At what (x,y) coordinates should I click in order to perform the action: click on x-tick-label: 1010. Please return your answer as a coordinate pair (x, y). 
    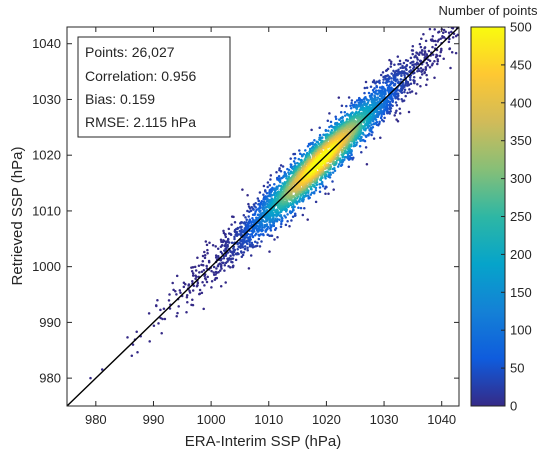
    Looking at the image, I should click on (268, 419).